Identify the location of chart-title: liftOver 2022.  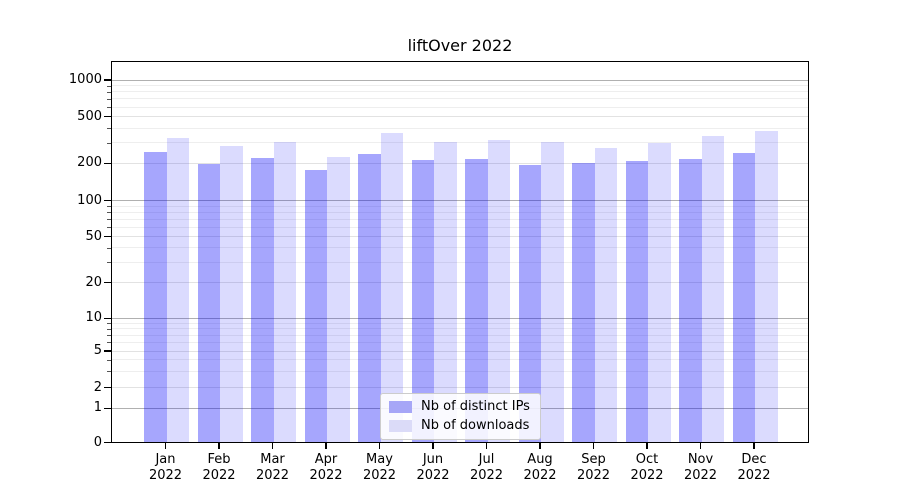
(460, 45).